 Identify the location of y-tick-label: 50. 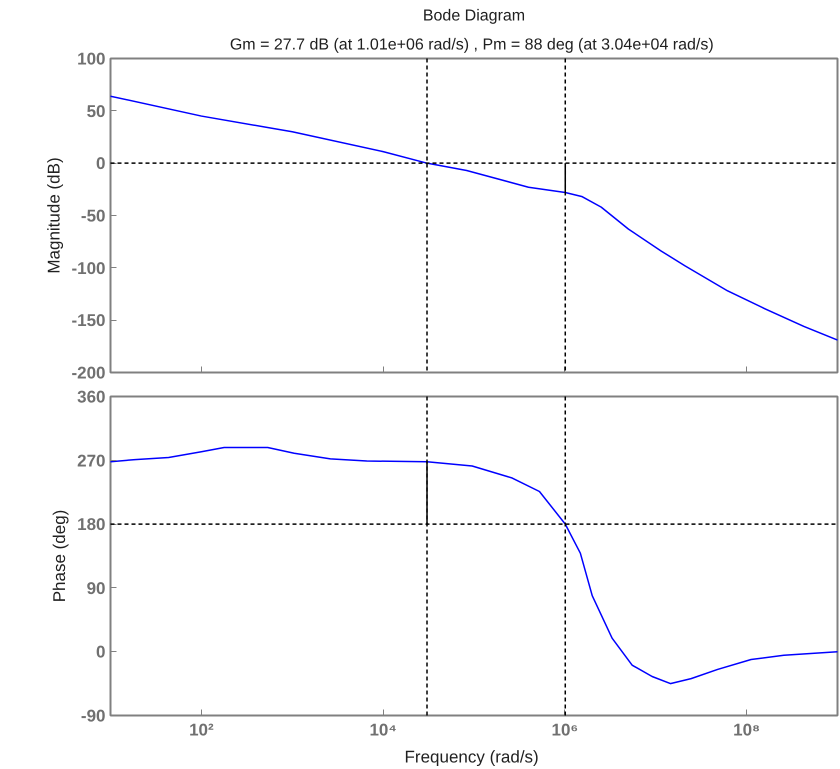
(96, 111).